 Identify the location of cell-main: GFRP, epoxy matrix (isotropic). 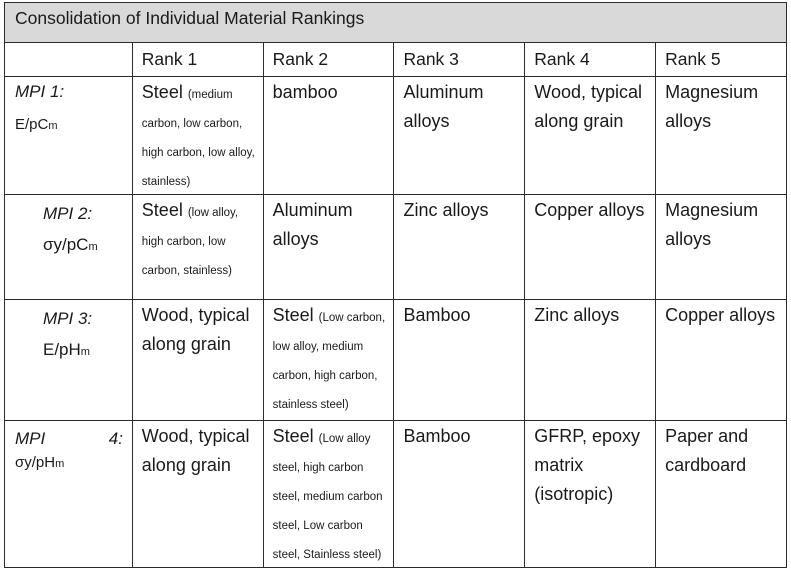
(587, 465).